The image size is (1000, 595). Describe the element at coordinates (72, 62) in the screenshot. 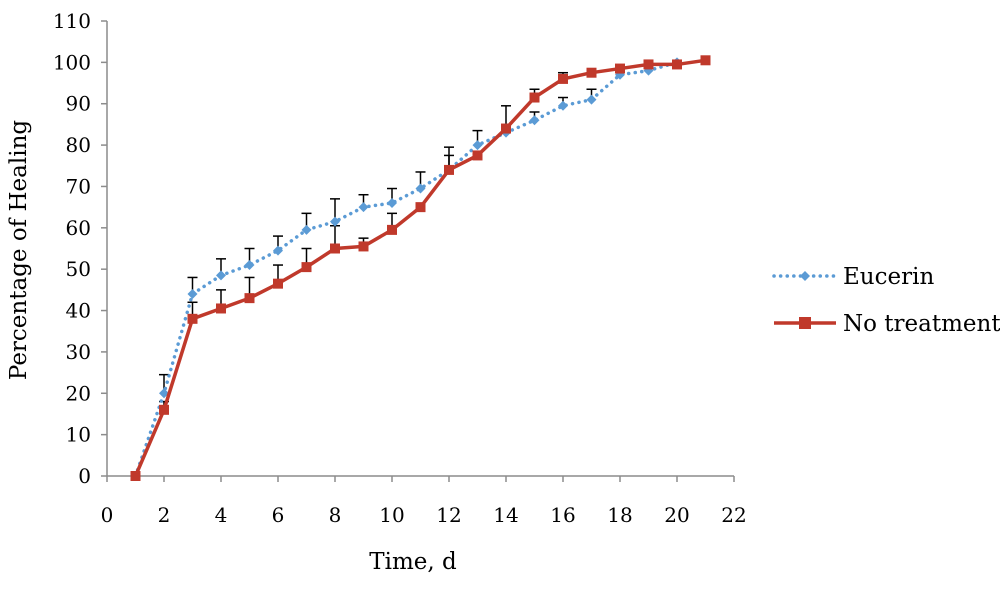

I see `y-tick-label: 100` at that location.